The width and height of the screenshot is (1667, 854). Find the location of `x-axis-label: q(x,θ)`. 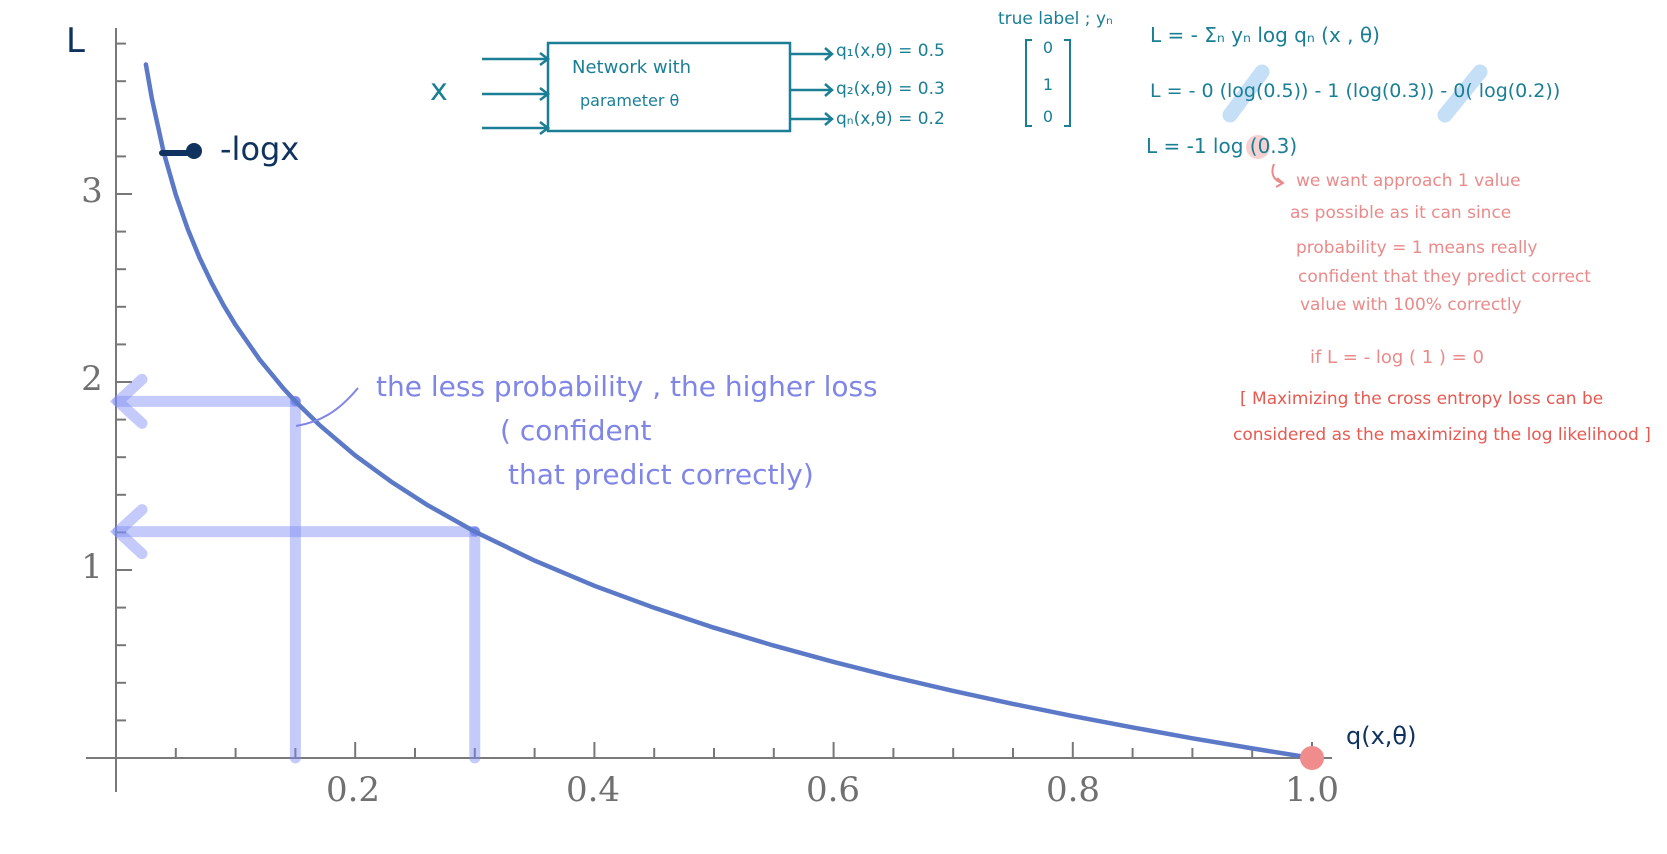

x-axis-label: q(x,θ) is located at coordinates (1381, 736).